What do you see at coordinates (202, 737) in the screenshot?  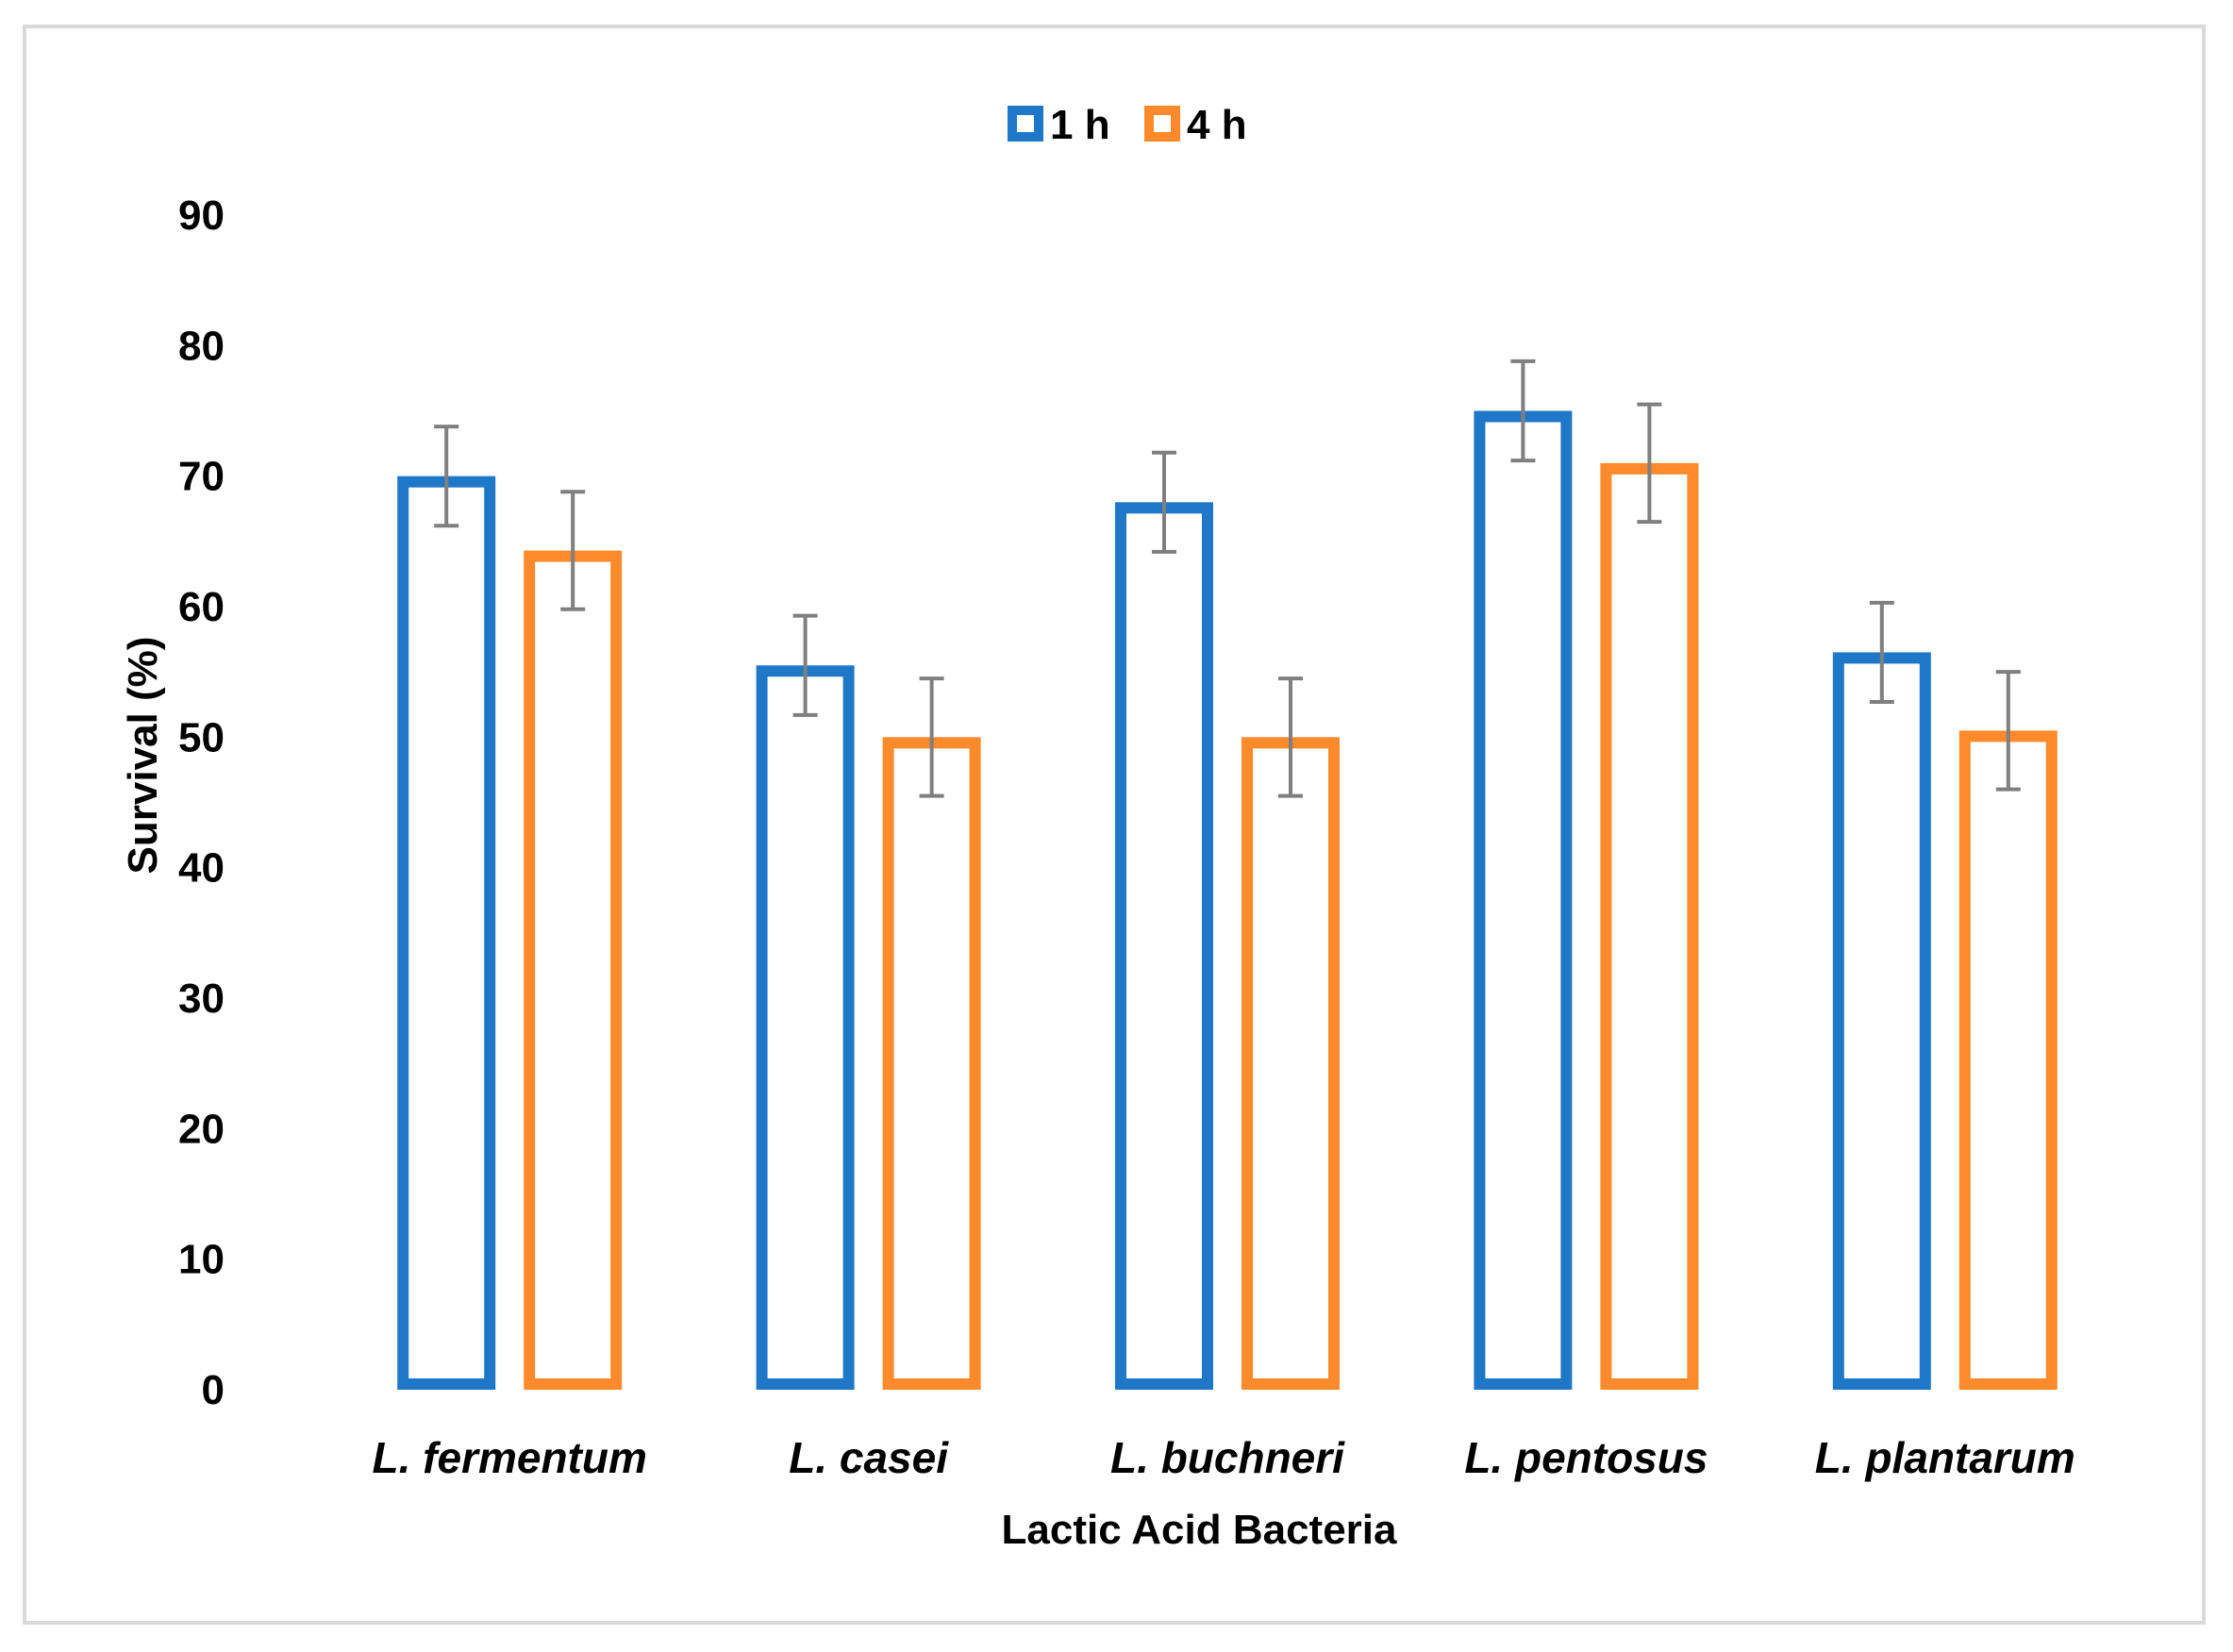 I see `y-tick-label: 50` at bounding box center [202, 737].